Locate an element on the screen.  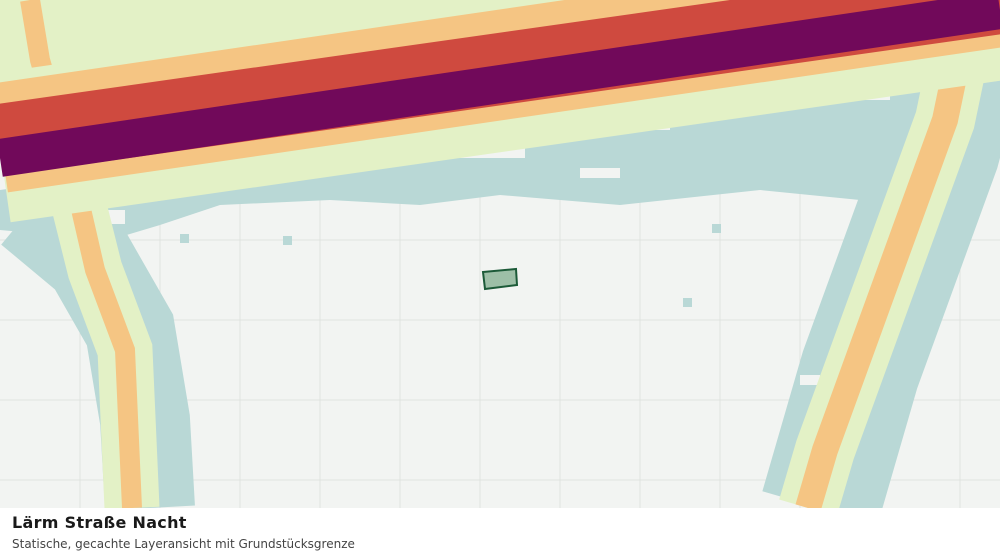
map-title: Lärm Straße Nacht is located at coordinates (99, 522).